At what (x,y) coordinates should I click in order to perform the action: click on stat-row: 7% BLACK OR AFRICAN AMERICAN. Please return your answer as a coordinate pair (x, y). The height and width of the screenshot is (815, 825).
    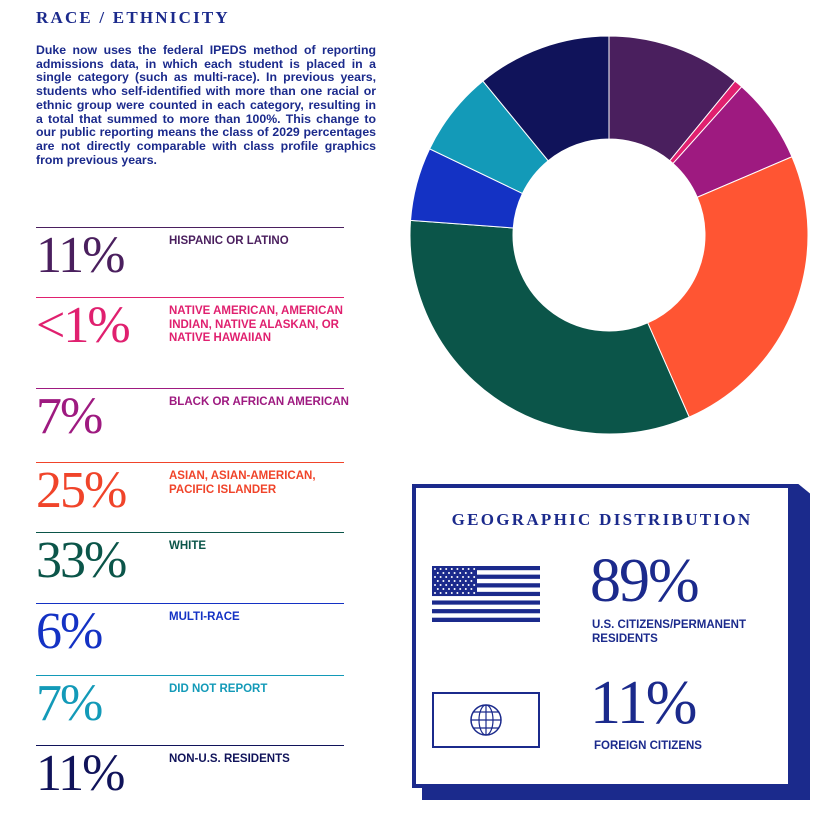
    Looking at the image, I should click on (192, 415).